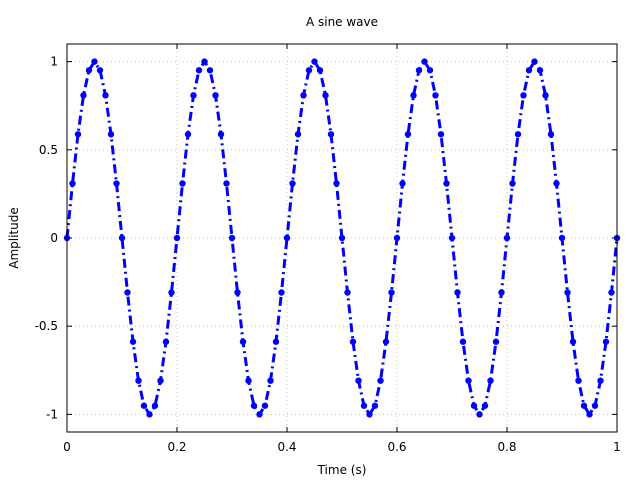 The image size is (640, 485). What do you see at coordinates (52, 414) in the screenshot?
I see `y-tick-label: -1` at bounding box center [52, 414].